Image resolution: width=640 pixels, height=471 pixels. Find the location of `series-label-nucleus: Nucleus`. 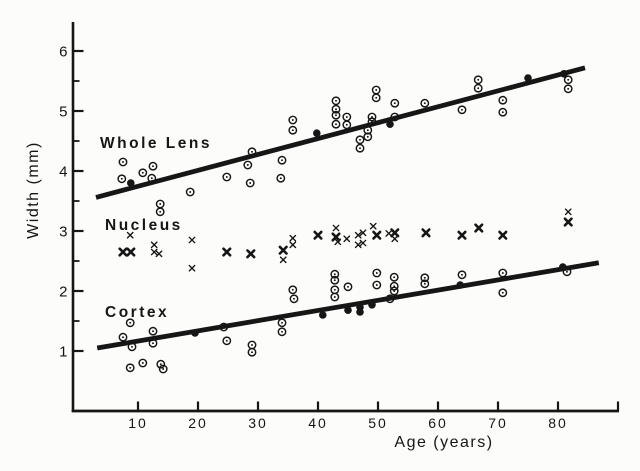

series-label-nucleus: Nucleus is located at coordinates (144, 225).